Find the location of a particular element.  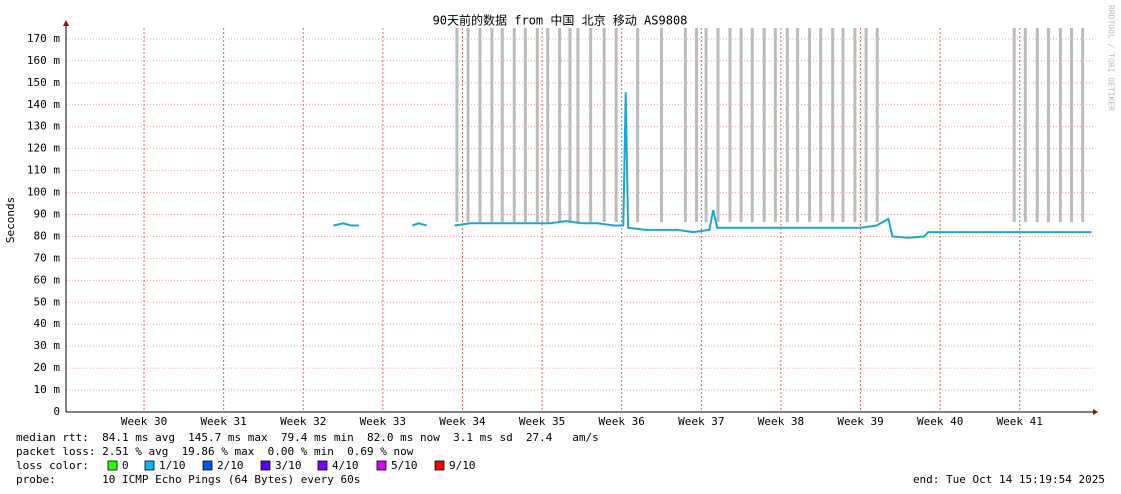

legend-label: 1/10 is located at coordinates (172, 465).